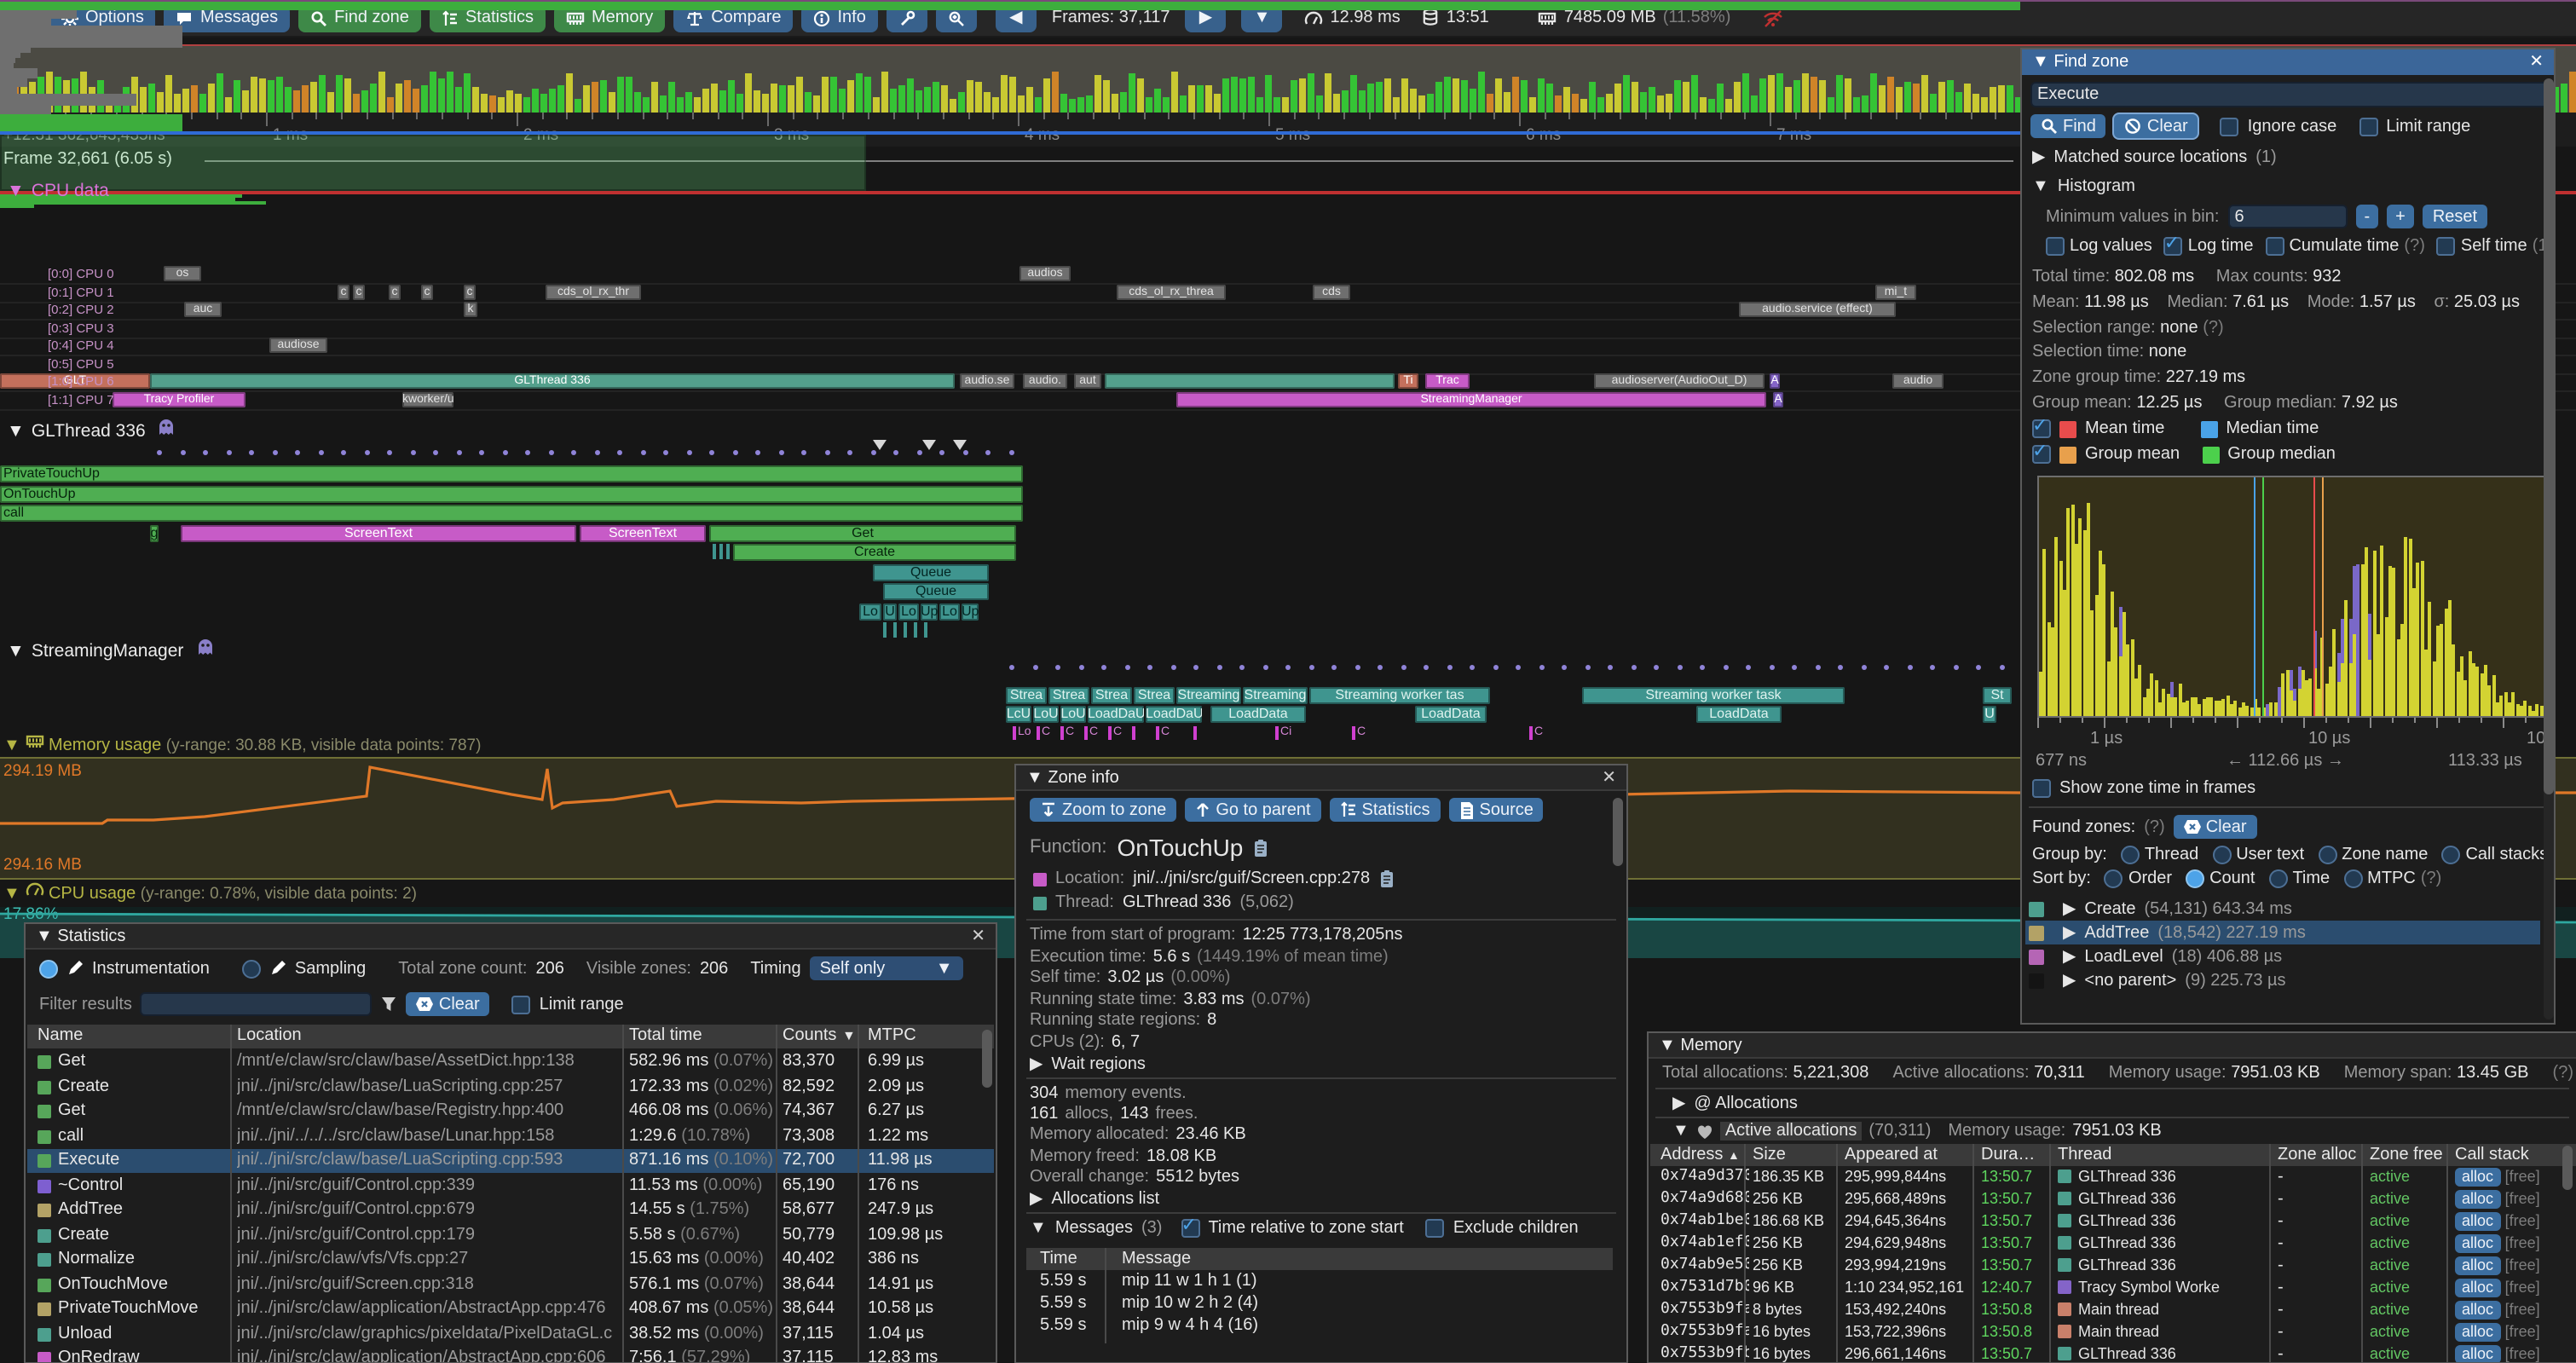  I want to click on found-zone-group: ▶ AddTree (18,542) 227.19 ms, so click(2282, 933).